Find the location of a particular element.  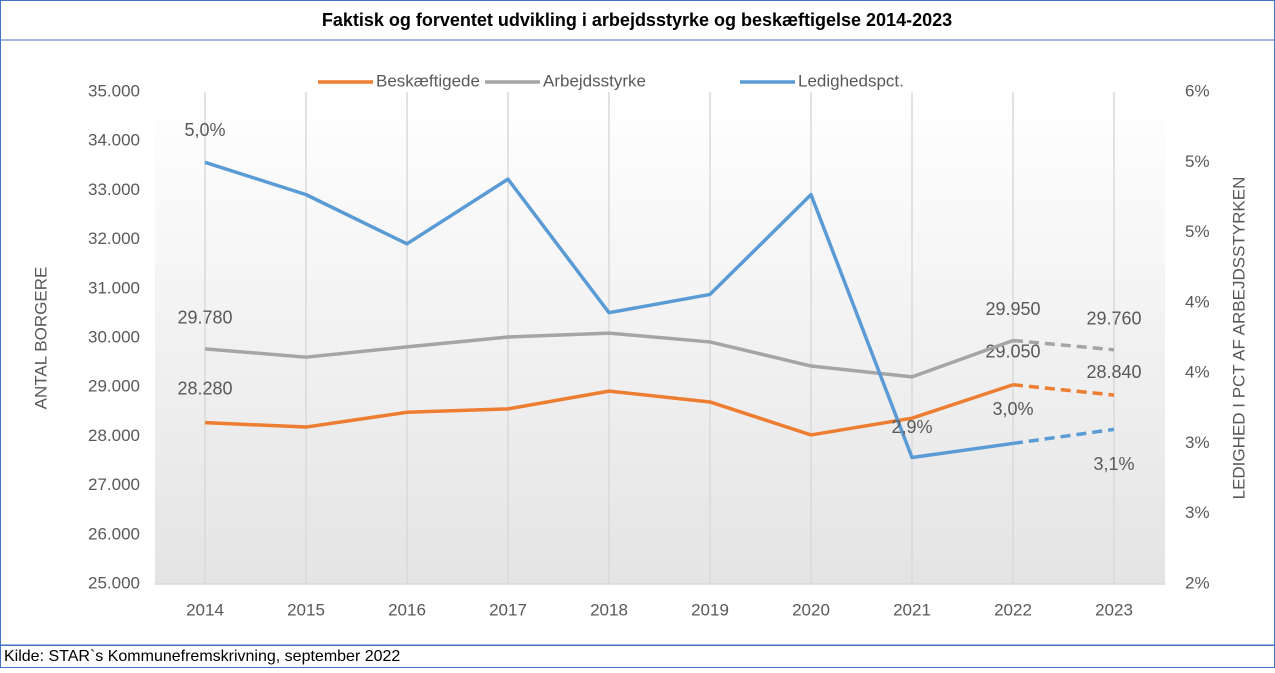

y2-axis-title: LEDIGHED I PCT AF ARBEJDSSTYRKEN is located at coordinates (1238, 338).